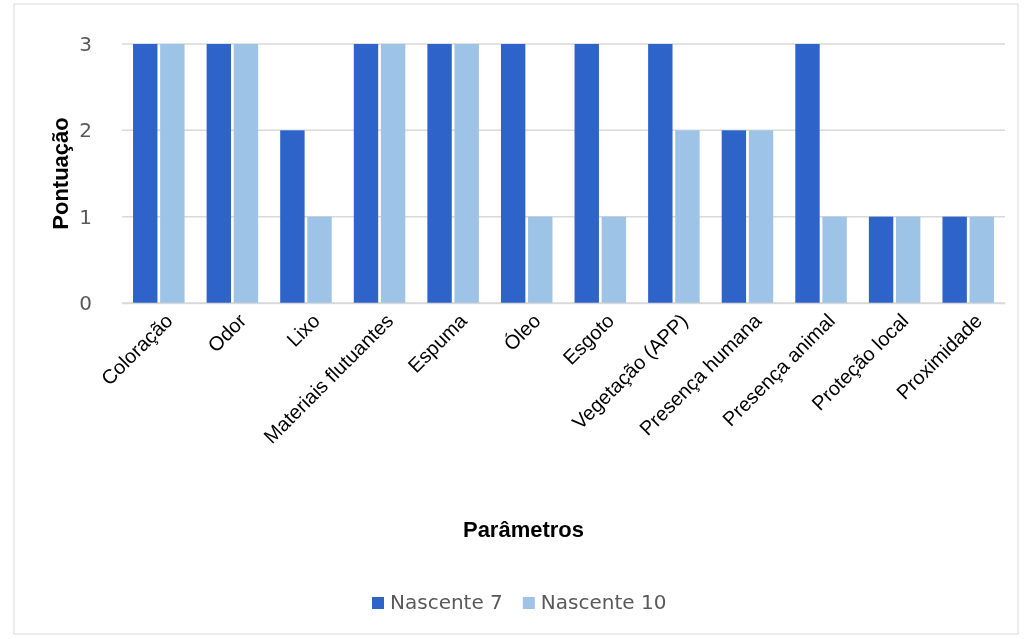 The height and width of the screenshot is (639, 1024). Describe the element at coordinates (85, 216) in the screenshot. I see `y-tick-label: 1` at that location.